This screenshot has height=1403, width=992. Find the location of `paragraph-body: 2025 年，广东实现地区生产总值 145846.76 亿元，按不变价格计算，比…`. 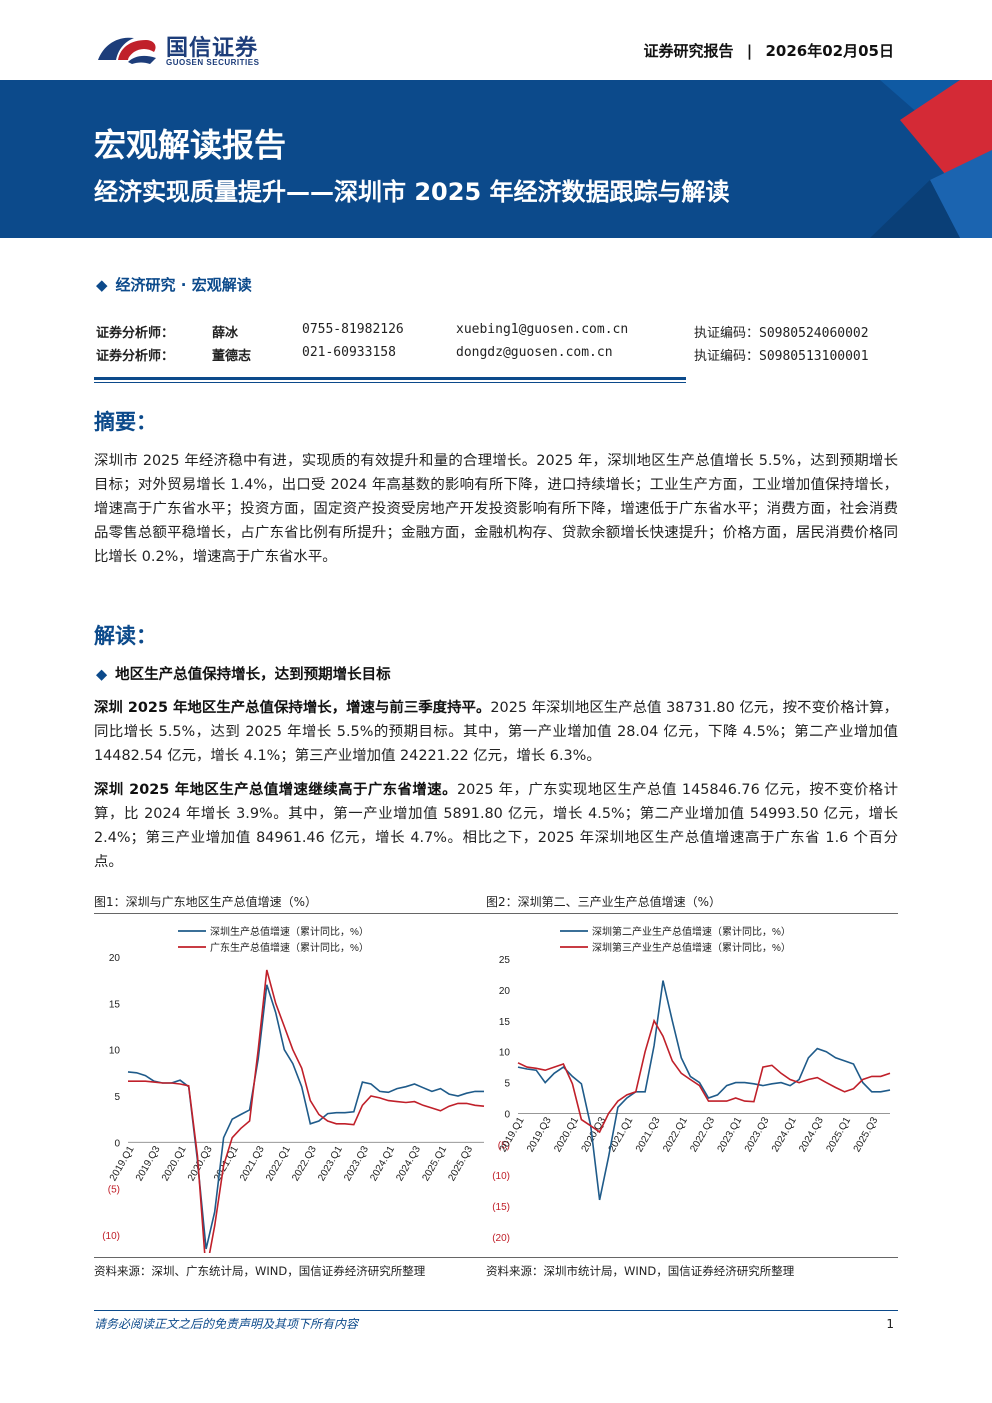

paragraph-body: 2025 年，广东实现地区生产总值 145846.76 亿元，按不变价格计算，比… is located at coordinates (496, 826).